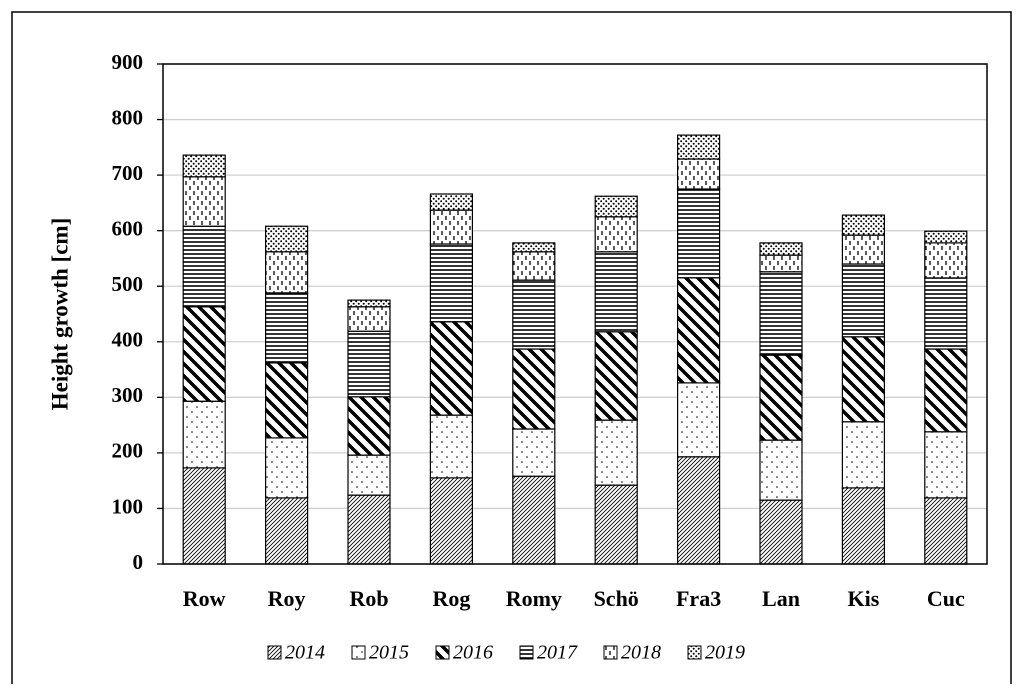  I want to click on y-tick-label: 0, so click(138, 562).